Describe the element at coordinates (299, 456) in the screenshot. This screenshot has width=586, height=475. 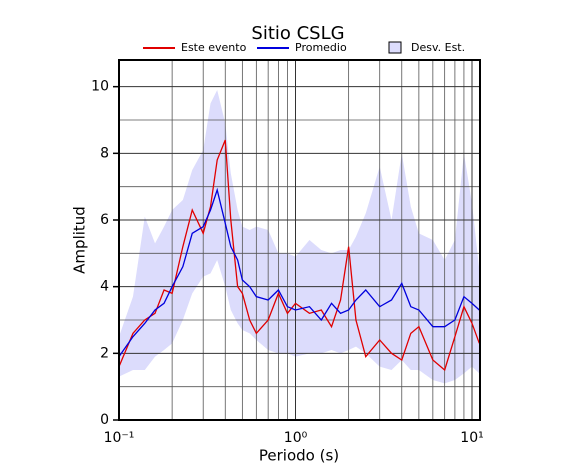
I see `x-axis-label: Periodo (s)` at that location.